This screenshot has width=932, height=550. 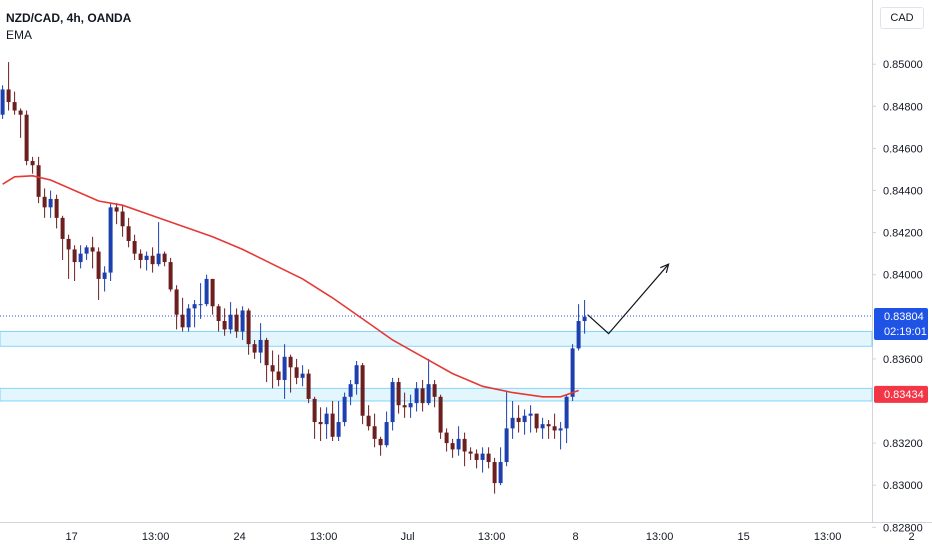 I want to click on time-tick-label: Jul, so click(x=408, y=537).